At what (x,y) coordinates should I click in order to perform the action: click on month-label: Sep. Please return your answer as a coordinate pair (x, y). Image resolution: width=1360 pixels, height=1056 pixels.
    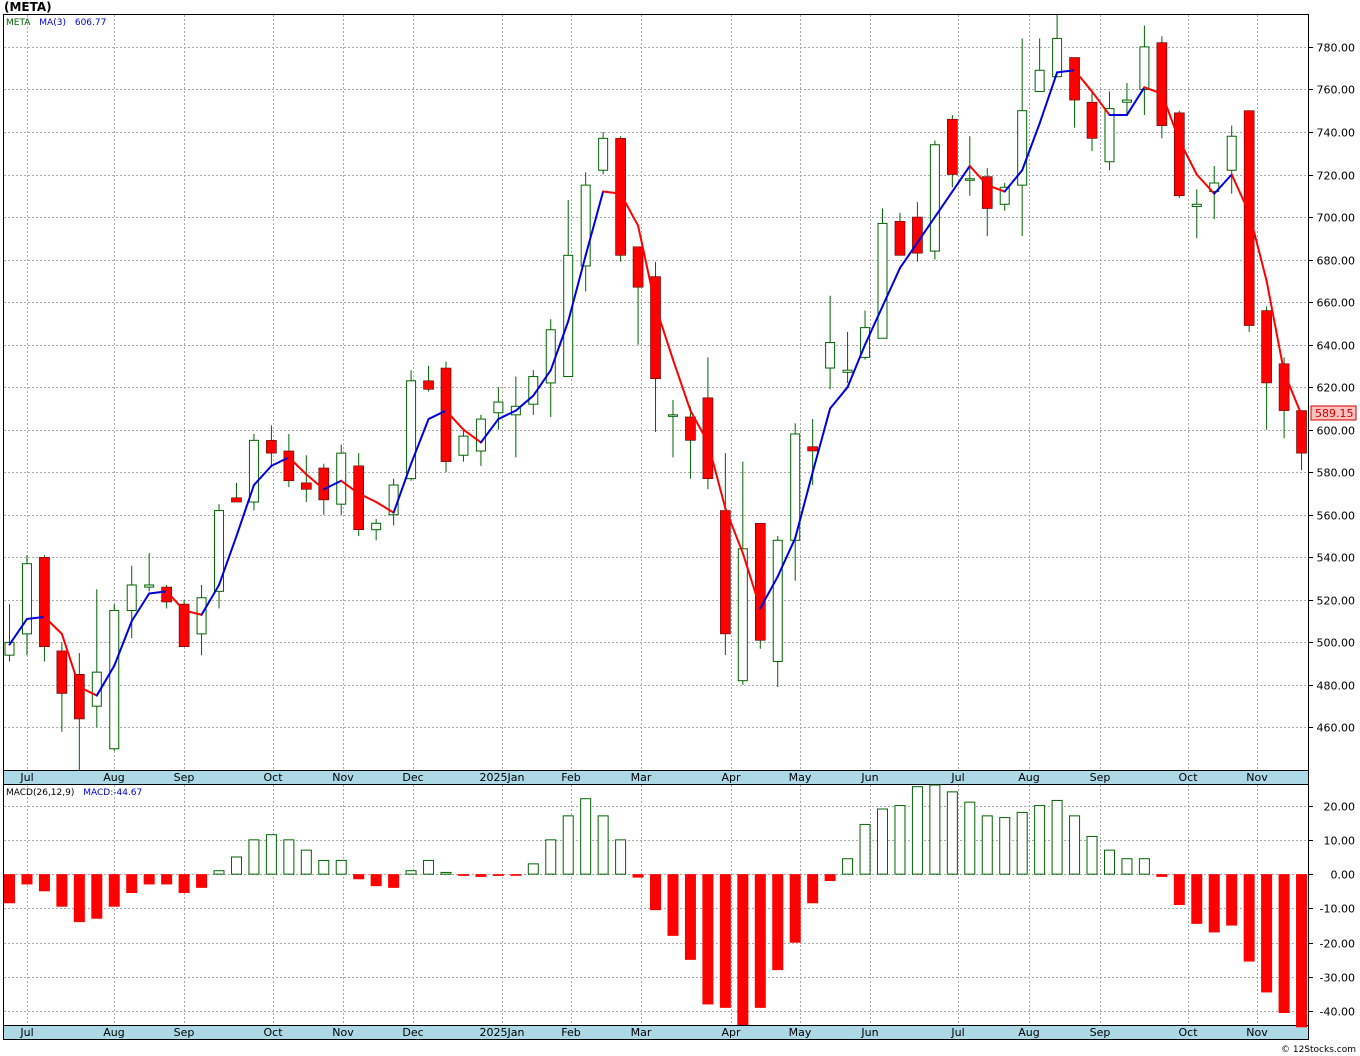
    Looking at the image, I should click on (1100, 1032).